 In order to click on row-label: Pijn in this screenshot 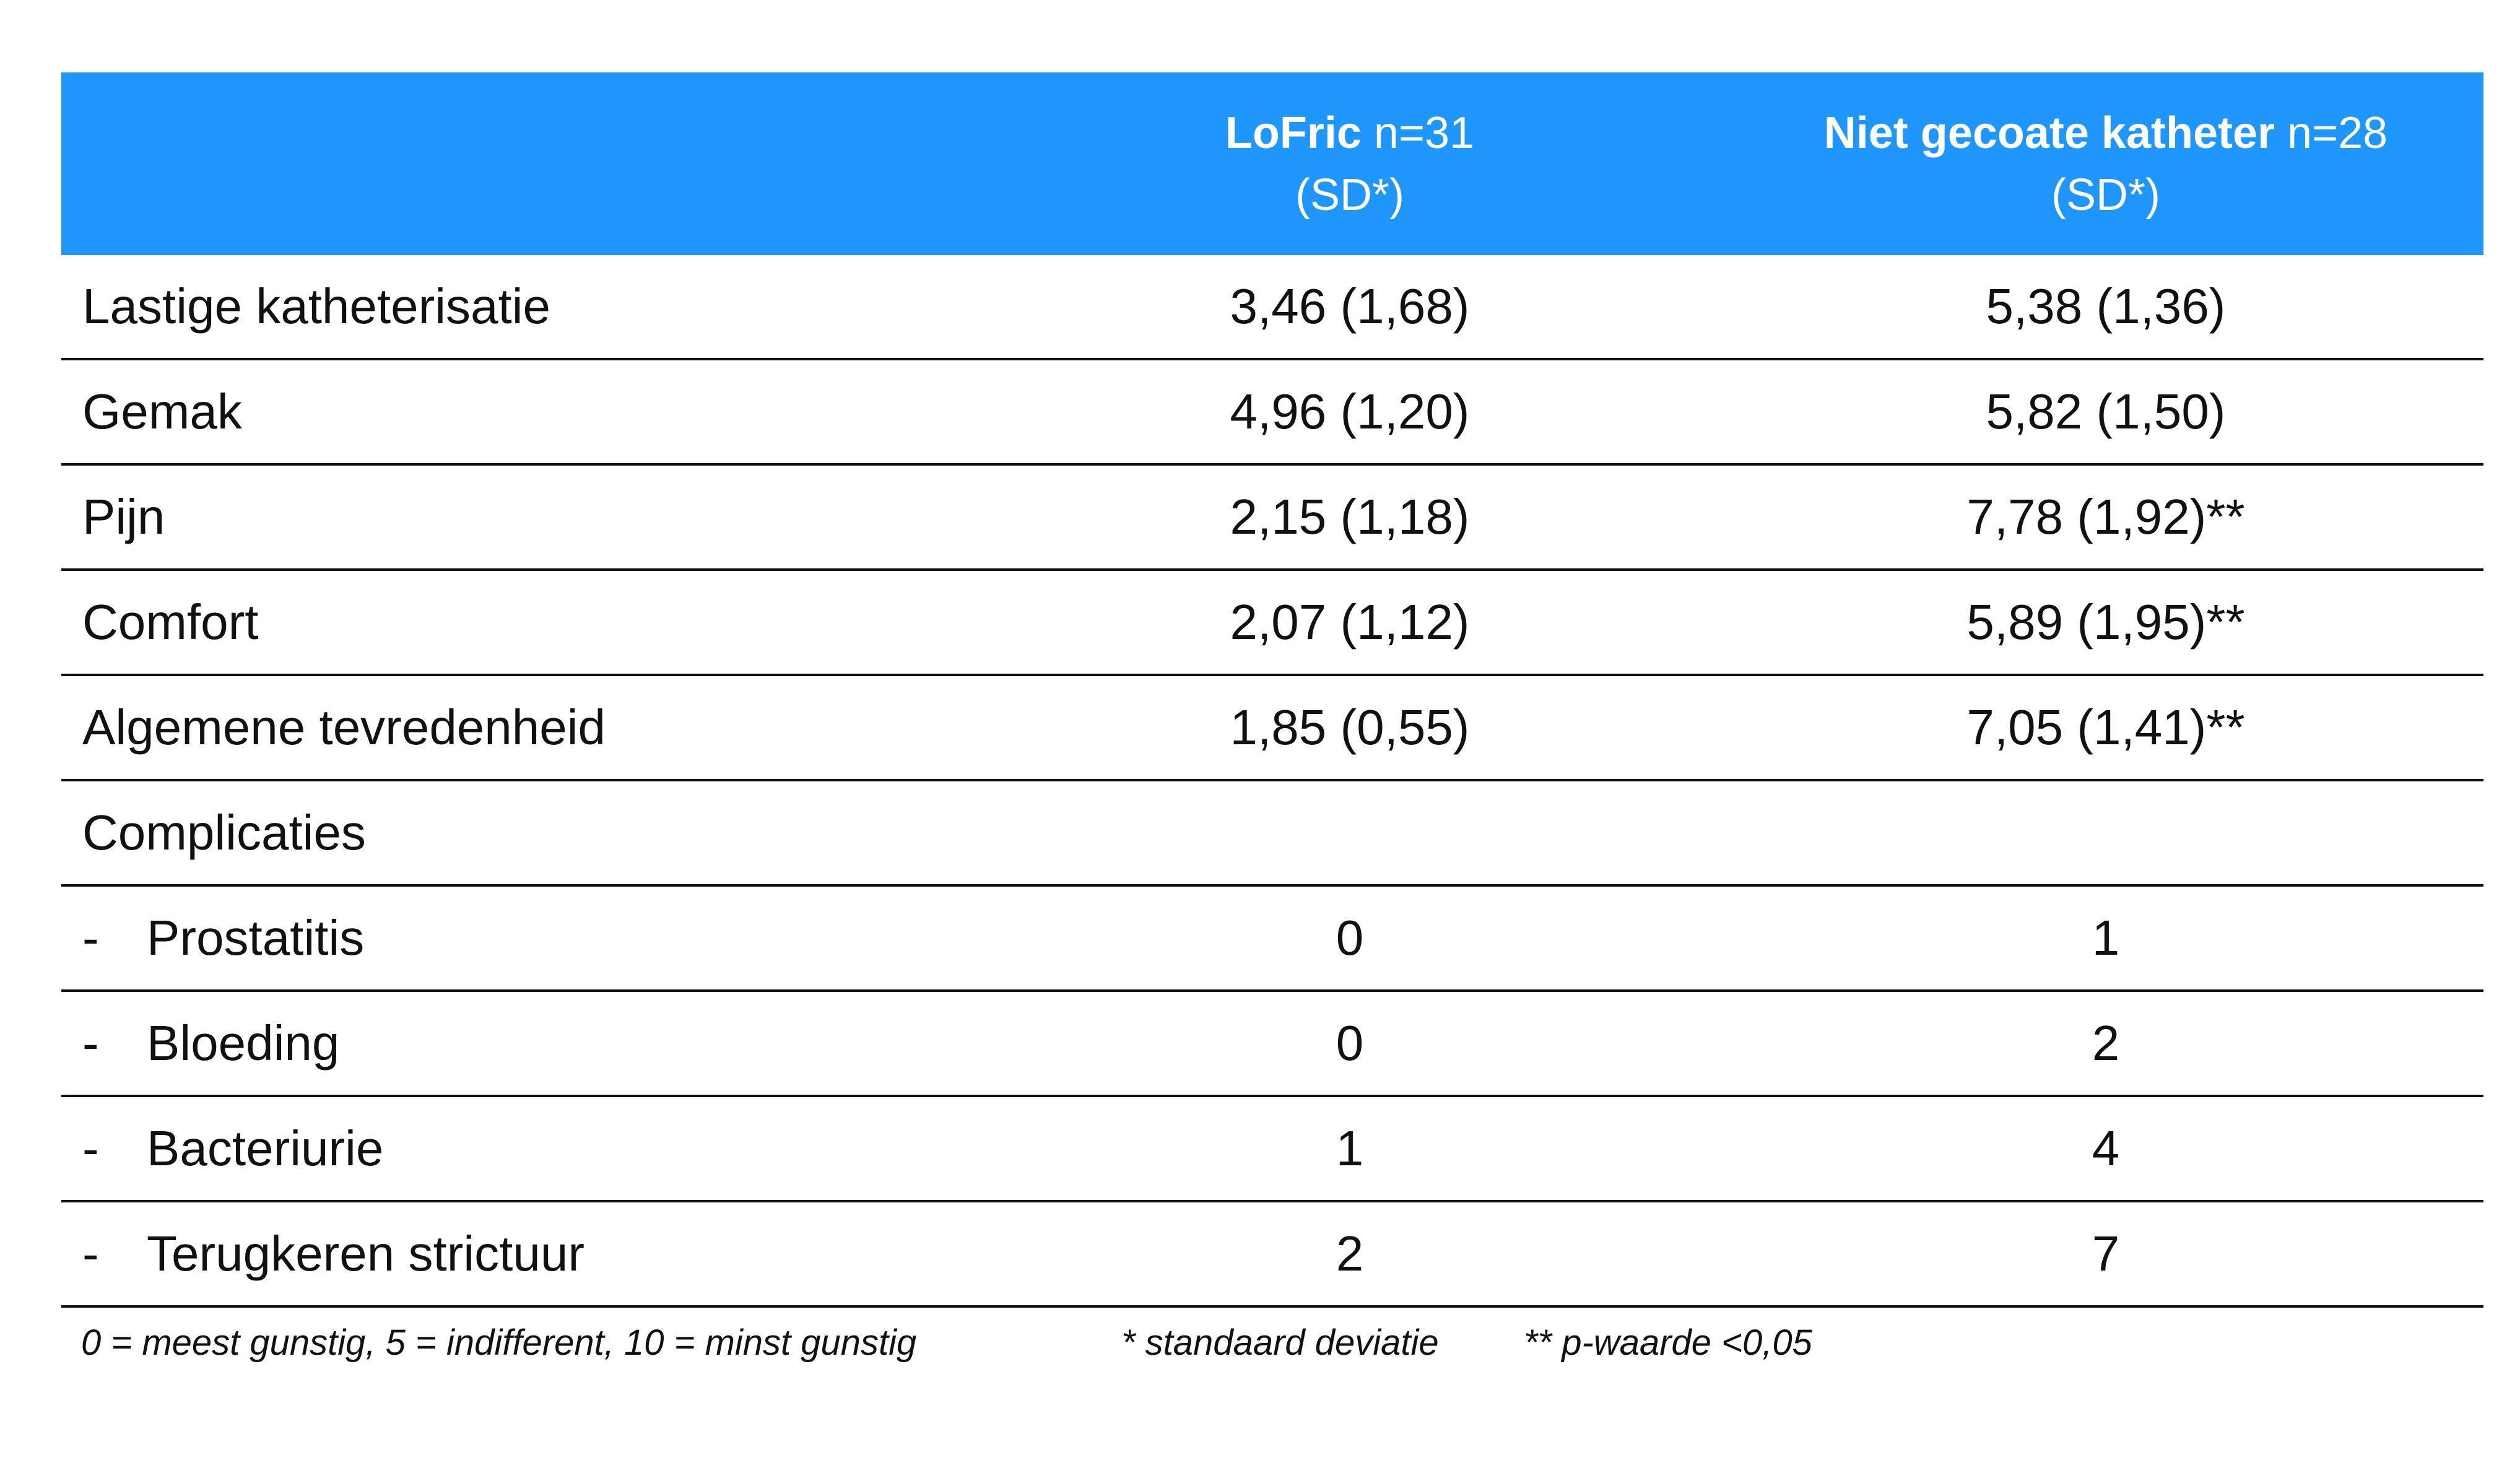, I will do `click(124, 516)`.